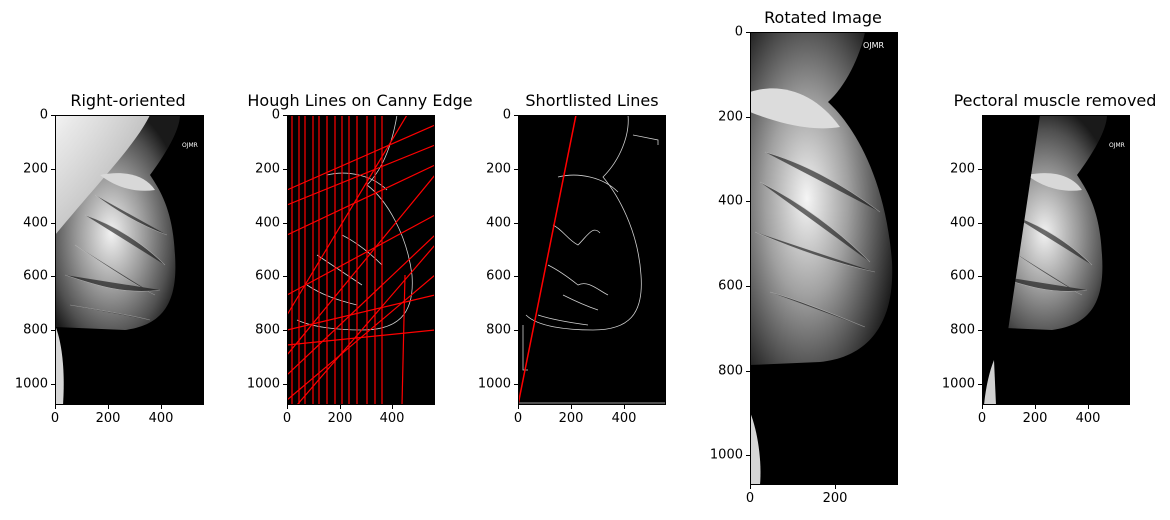 The image size is (1170, 520). Describe the element at coordinates (128, 100) in the screenshot. I see `panel-title: Right-oriented` at that location.